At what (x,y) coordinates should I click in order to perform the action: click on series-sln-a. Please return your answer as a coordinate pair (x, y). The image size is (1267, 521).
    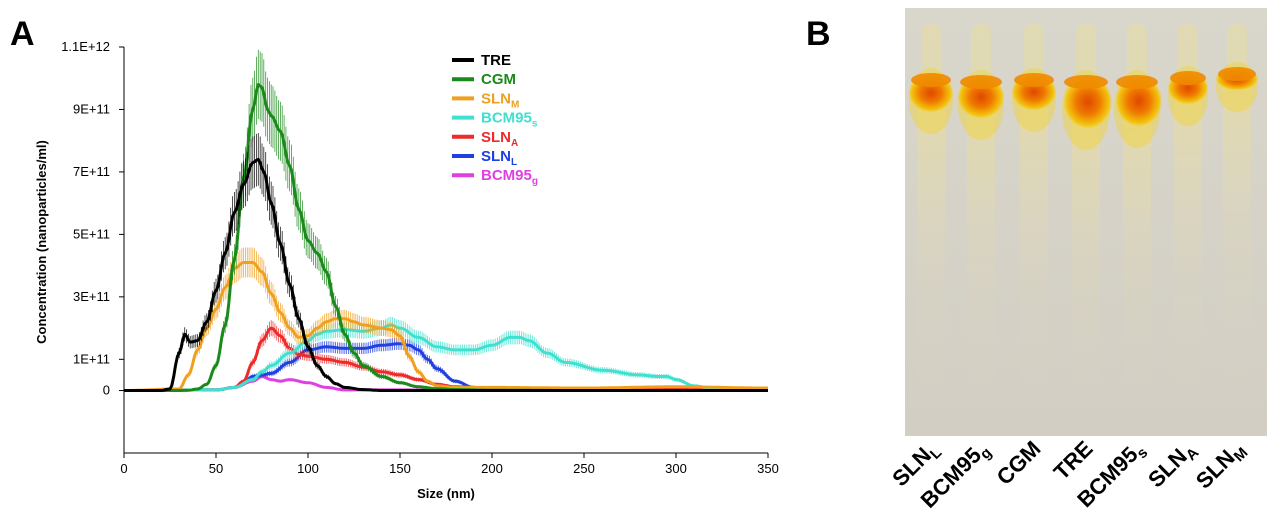
    Looking at the image, I should click on (446, 356).